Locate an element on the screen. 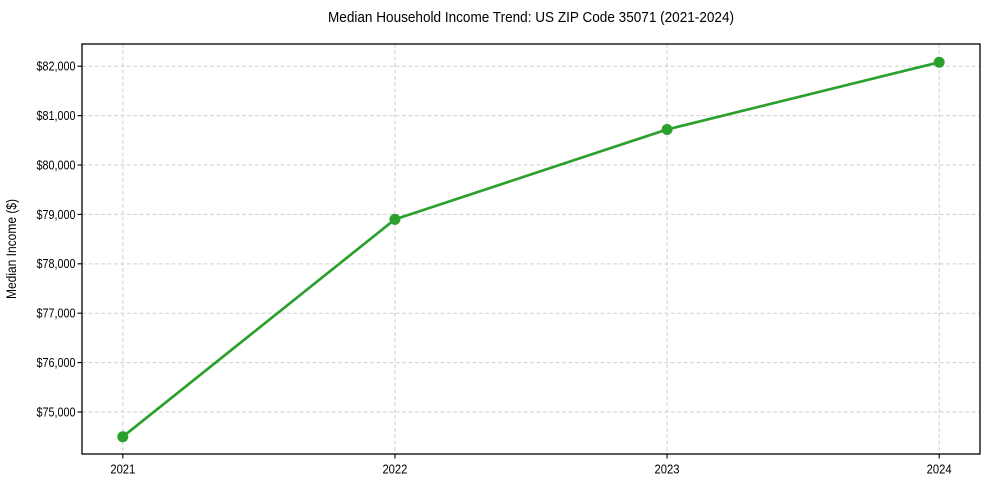 The height and width of the screenshot is (490, 989). y-tick-label: $82,000 is located at coordinates (56, 66).